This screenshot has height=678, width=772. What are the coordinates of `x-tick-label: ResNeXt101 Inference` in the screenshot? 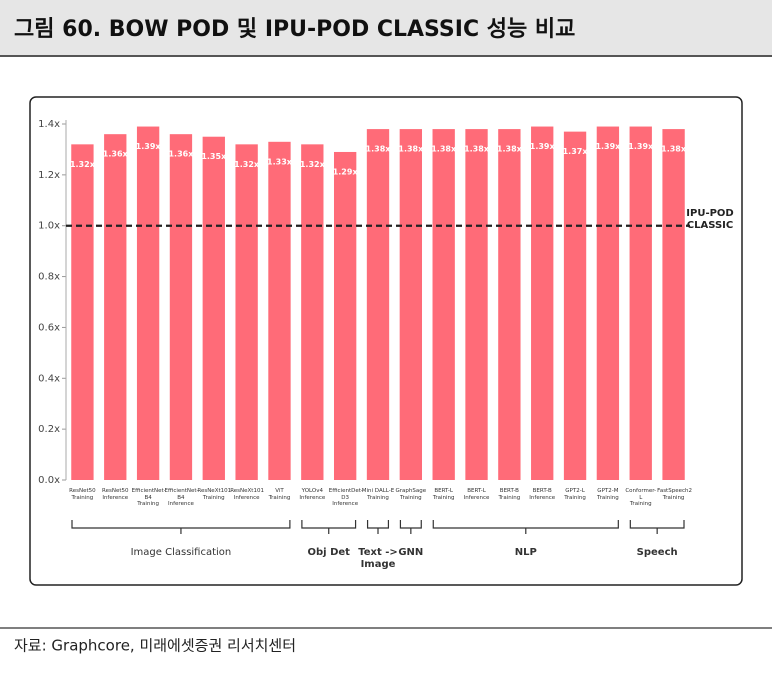 It's located at (247, 494).